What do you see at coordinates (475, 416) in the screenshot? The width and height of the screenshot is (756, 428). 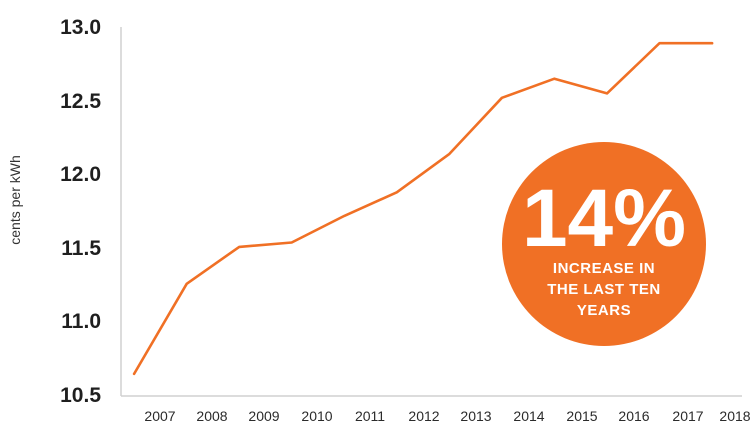 I see `x-tick-label: 2013` at bounding box center [475, 416].